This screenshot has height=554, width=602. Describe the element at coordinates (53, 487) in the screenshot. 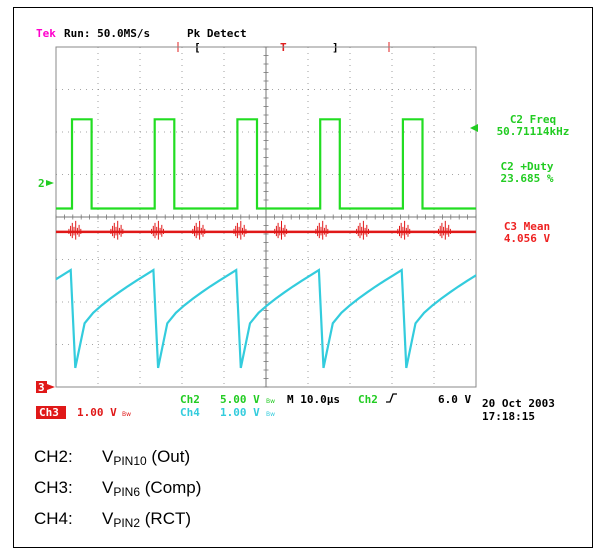

I see `legend-channel: CH3:` at that location.